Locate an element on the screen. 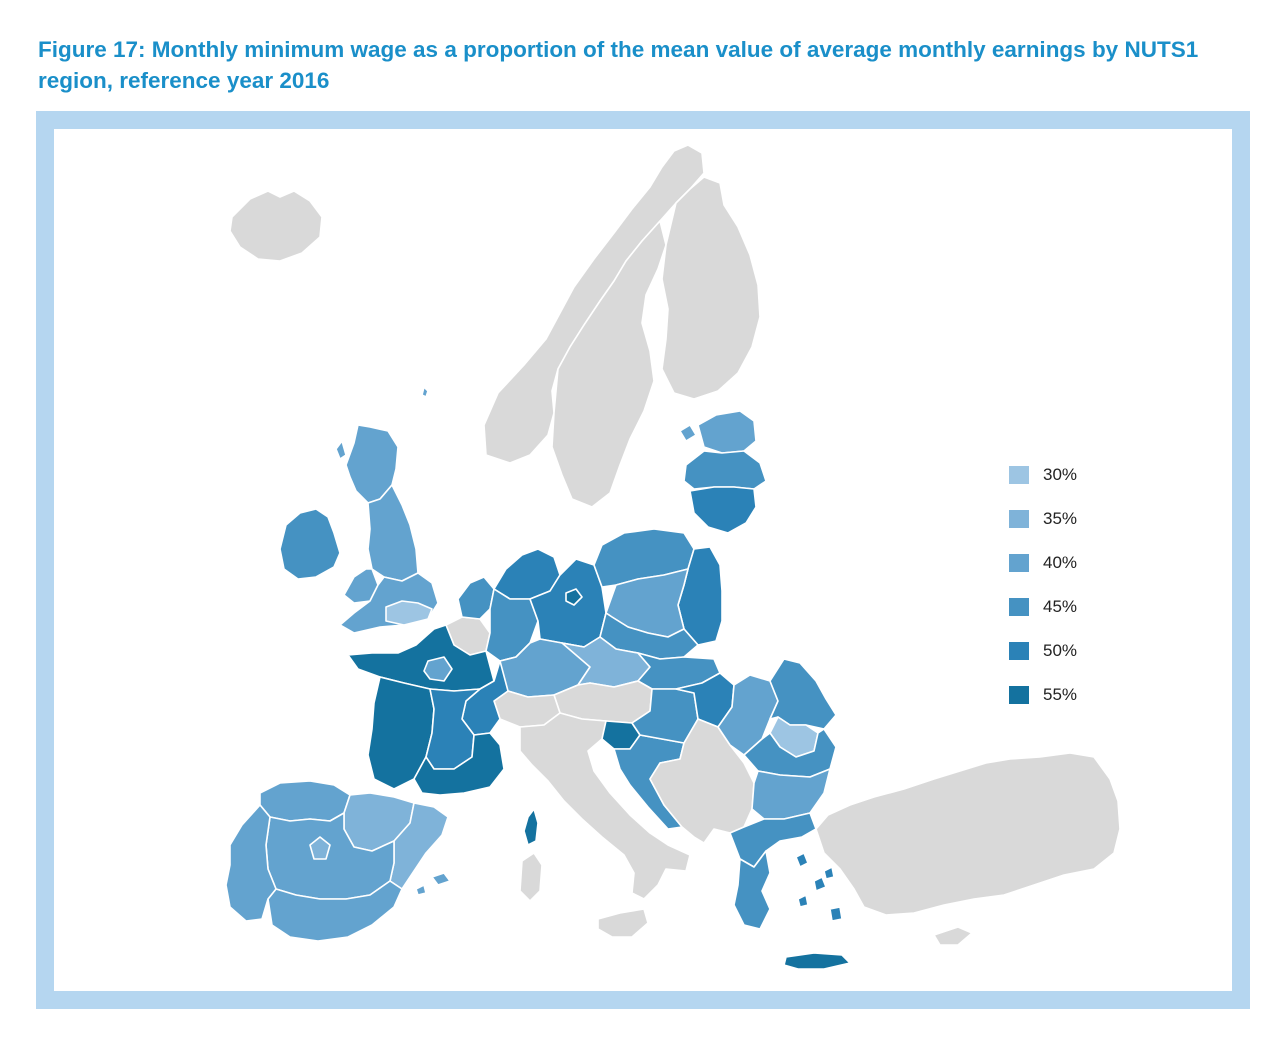 Image resolution: width=1288 pixels, height=1041 pixels. legend-item-40: 40% is located at coordinates (1069, 563).